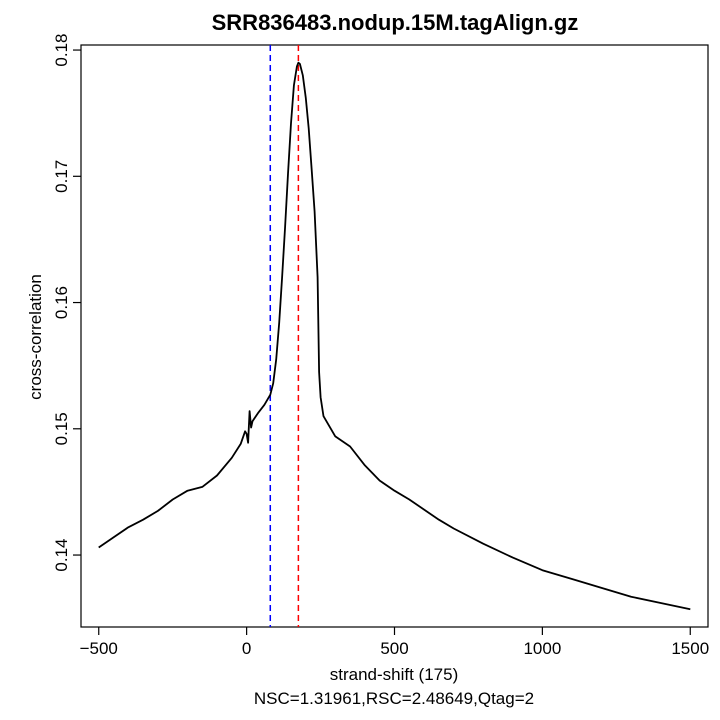  Describe the element at coordinates (394, 648) in the screenshot. I see `x-tick-label: 500` at that location.